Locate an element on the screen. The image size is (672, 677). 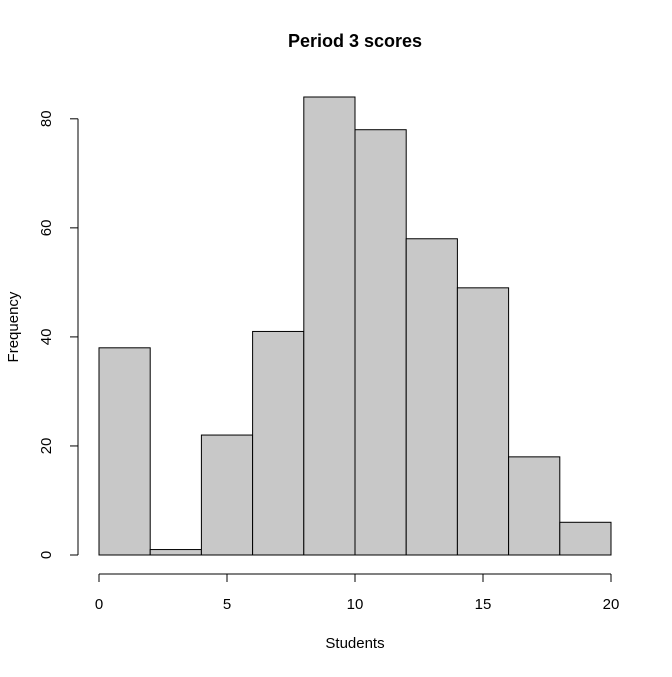
x-tick-label: 15 is located at coordinates (483, 604).